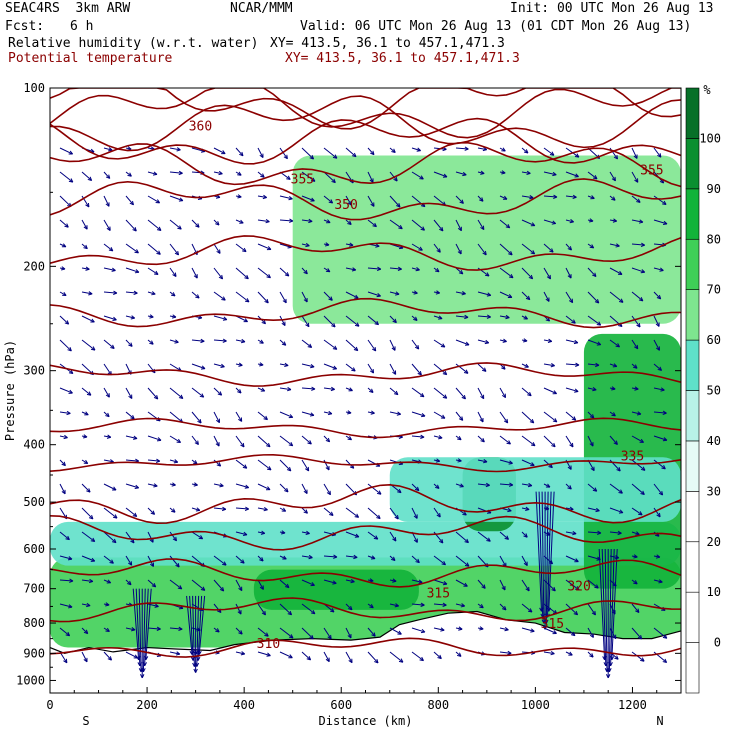 The width and height of the screenshot is (740, 740). I want to click on theta-label-5: 320, so click(578, 587).